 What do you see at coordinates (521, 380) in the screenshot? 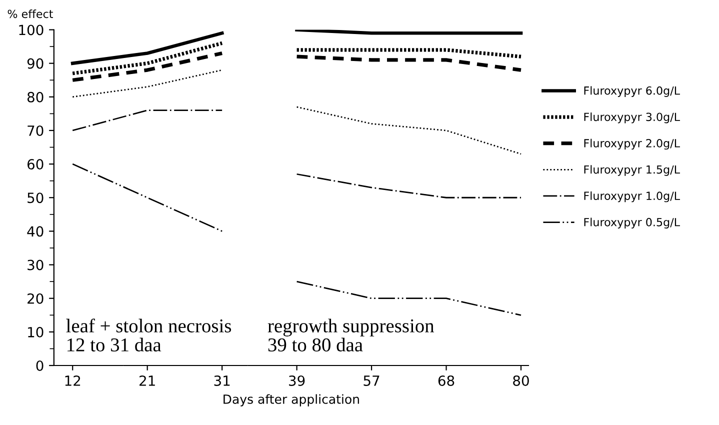
I see `x-tick-label: 80` at bounding box center [521, 380].